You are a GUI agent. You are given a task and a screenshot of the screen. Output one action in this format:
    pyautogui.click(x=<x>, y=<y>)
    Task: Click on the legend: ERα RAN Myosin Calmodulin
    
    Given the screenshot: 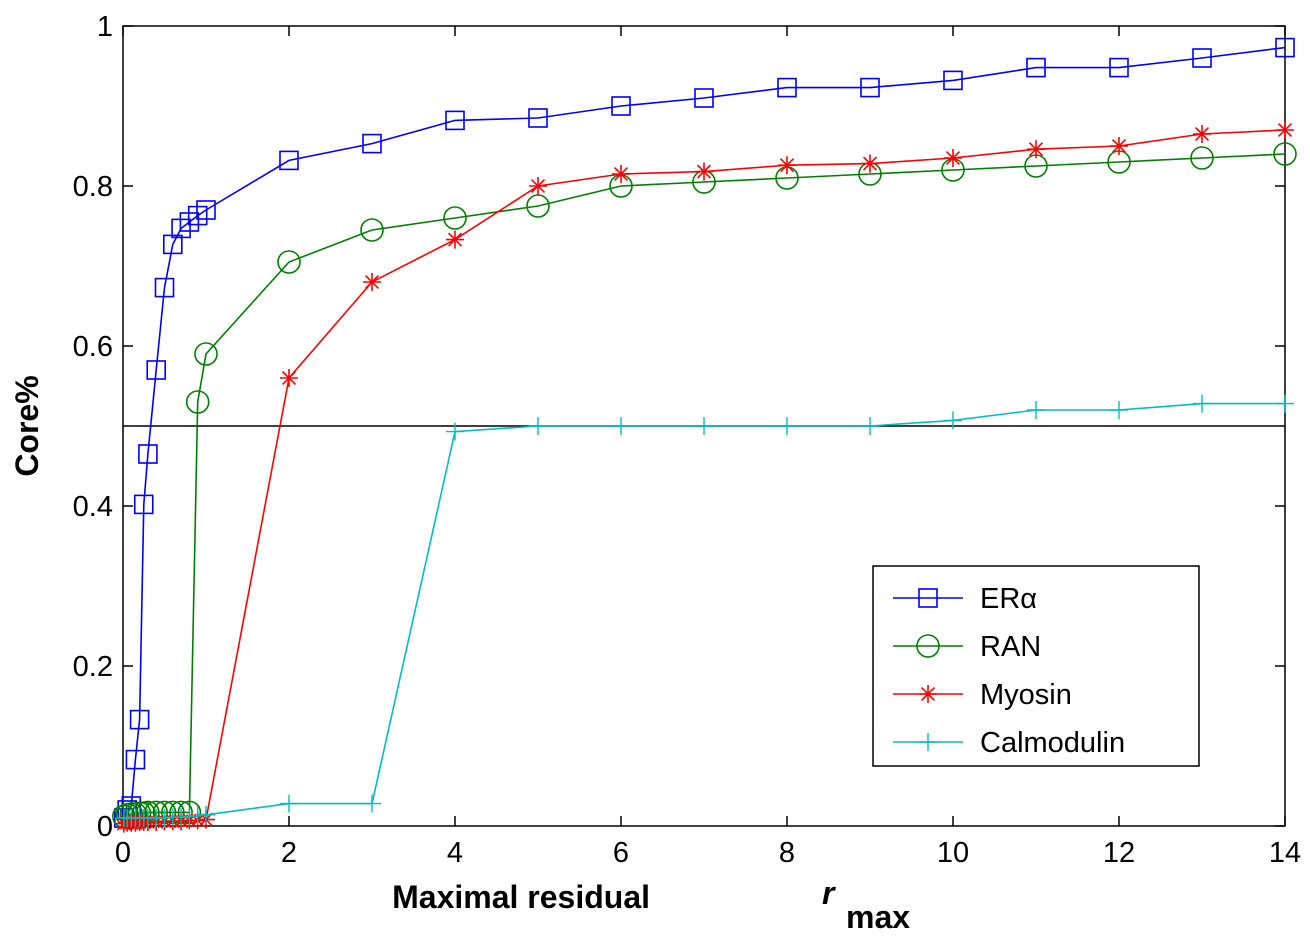 What is the action you would take?
    pyautogui.click(x=1036, y=666)
    